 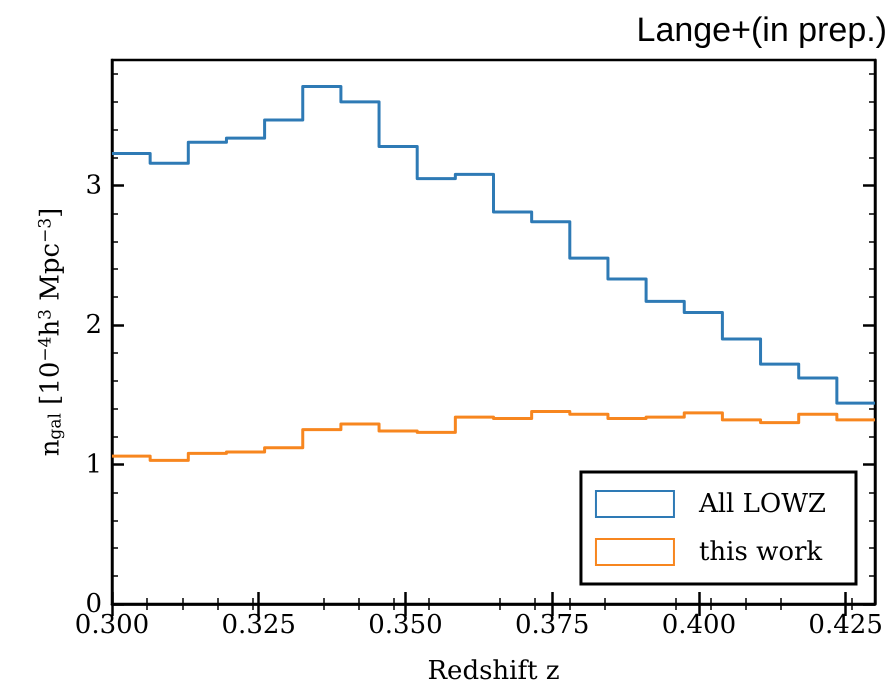 What do you see at coordinates (761, 30) in the screenshot?
I see `chart-title: Lange+(in prep.)` at bounding box center [761, 30].